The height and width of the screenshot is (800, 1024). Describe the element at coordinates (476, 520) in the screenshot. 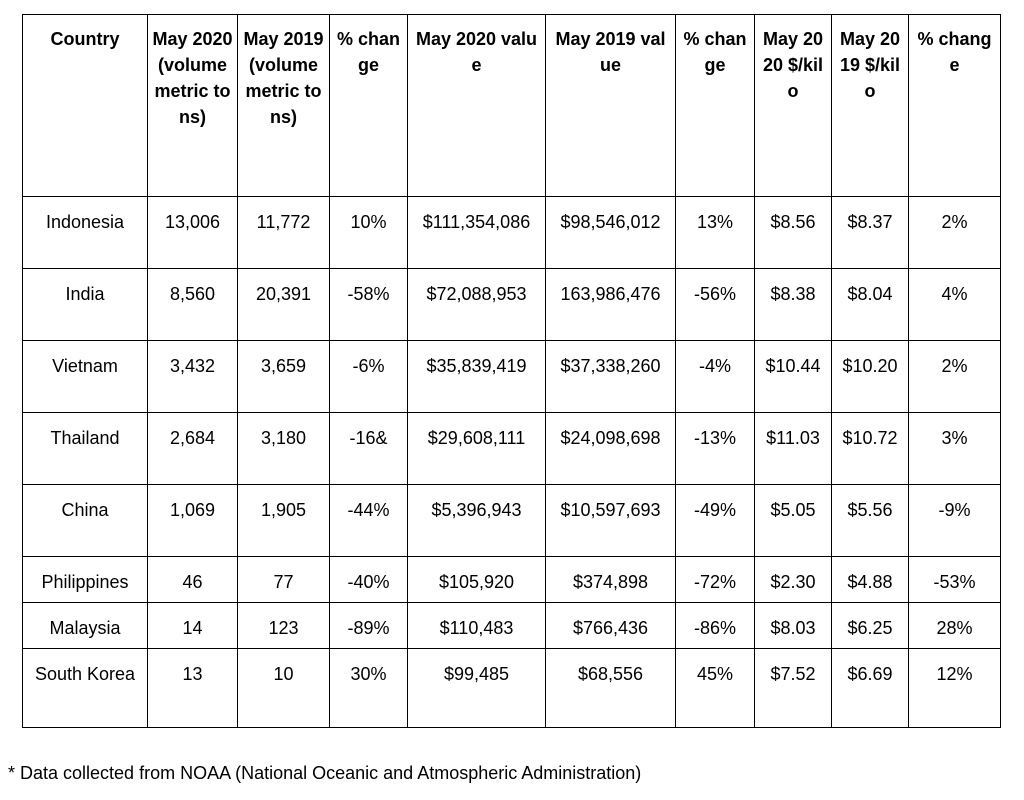

I see `table-cell: $5,396,943` at that location.